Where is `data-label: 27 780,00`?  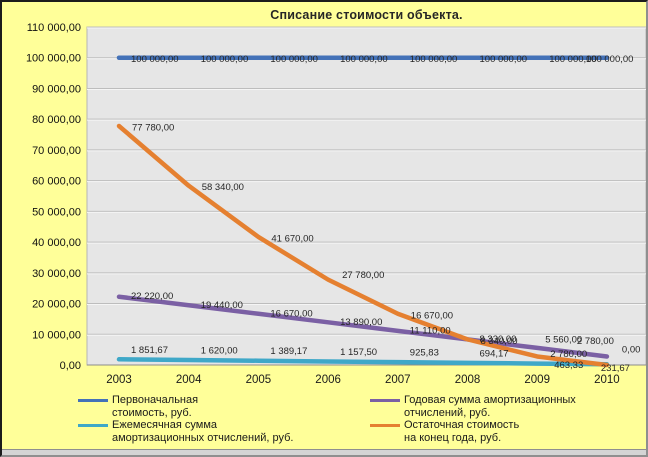 data-label: 27 780,00 is located at coordinates (363, 275).